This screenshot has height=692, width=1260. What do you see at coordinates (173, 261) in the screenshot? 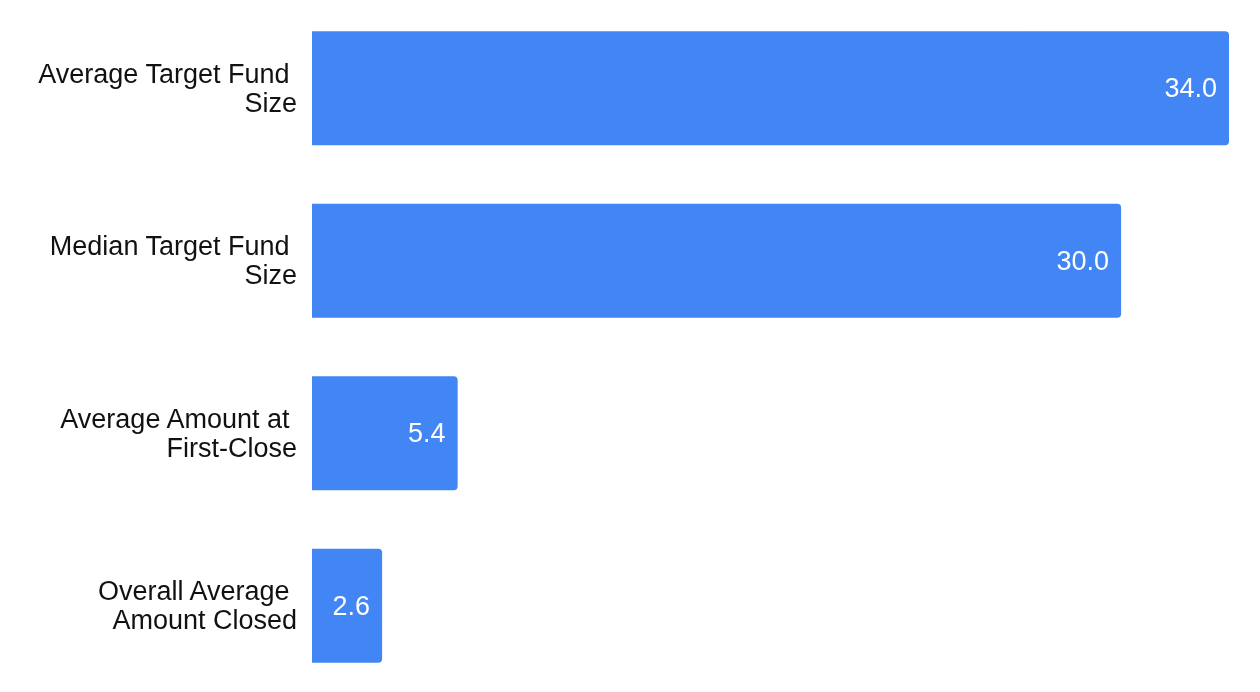
I see `y-tick-label: Median Target Fund Size` at bounding box center [173, 261].